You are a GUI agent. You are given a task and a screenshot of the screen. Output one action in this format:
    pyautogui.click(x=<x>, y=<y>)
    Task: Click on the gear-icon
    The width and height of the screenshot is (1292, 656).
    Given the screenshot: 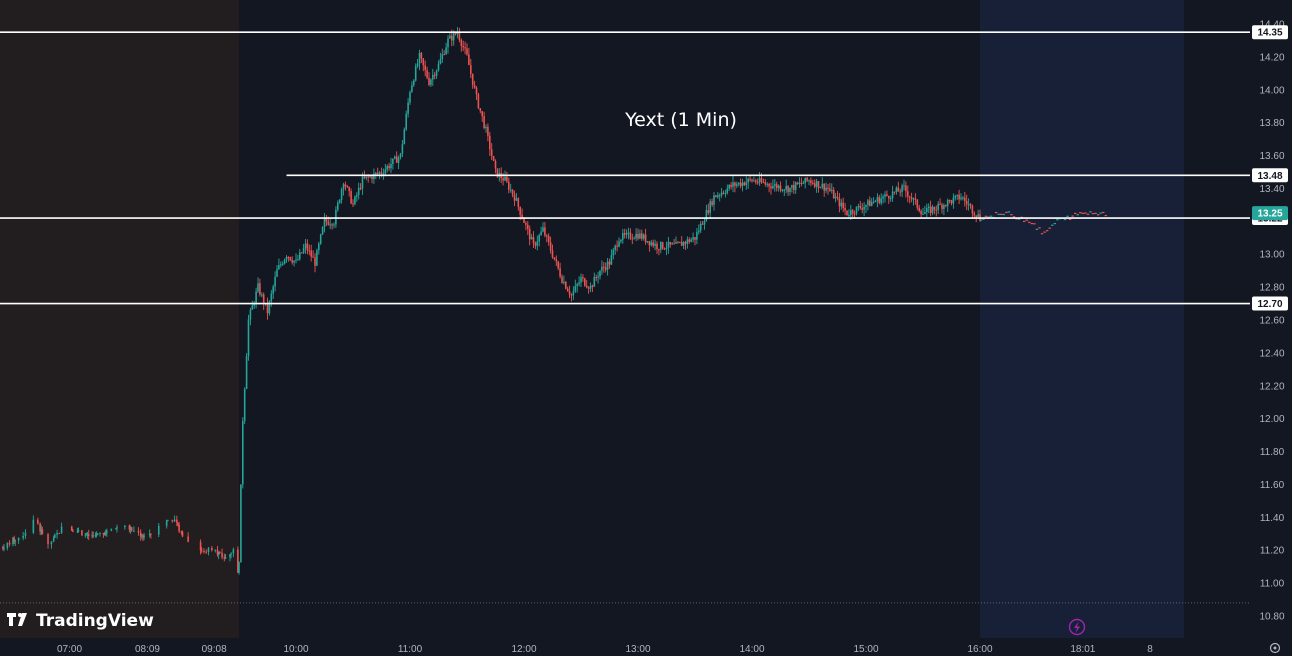 What is the action you would take?
    pyautogui.click(x=1275, y=648)
    